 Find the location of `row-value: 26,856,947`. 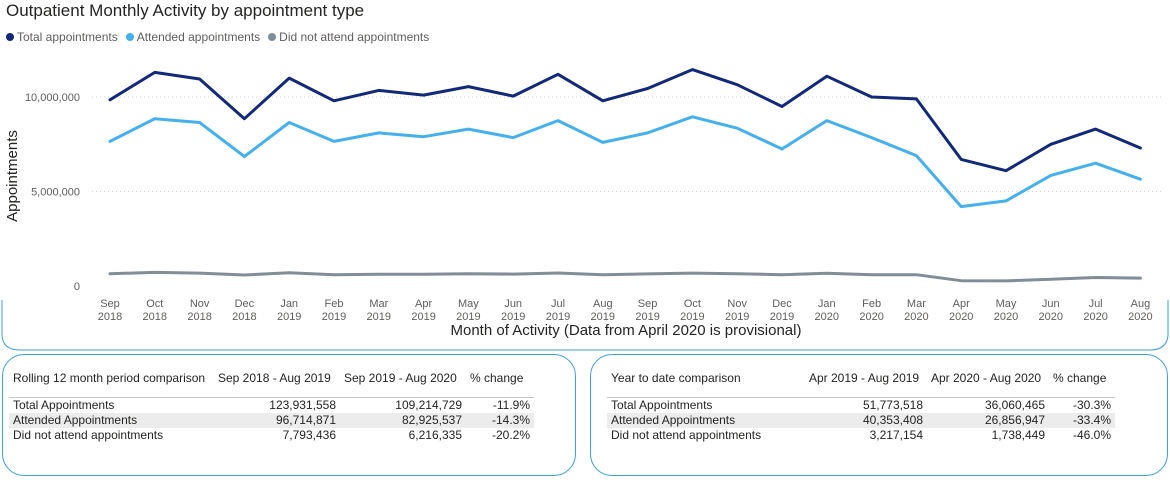

row-value: 26,856,947 is located at coordinates (988, 420).